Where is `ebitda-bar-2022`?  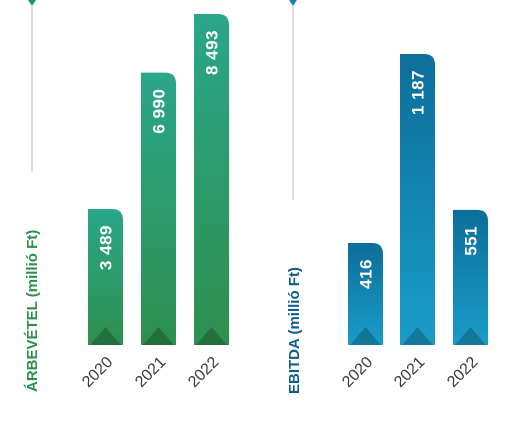 ebitda-bar-2022 is located at coordinates (470, 277).